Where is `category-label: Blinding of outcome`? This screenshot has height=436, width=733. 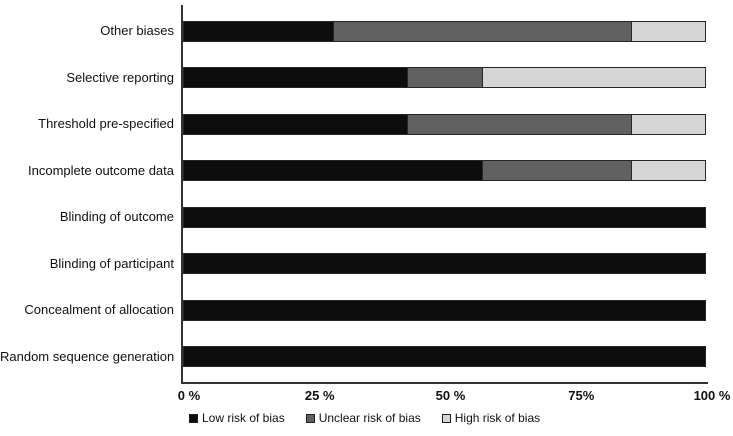
category-label: Blinding of outcome is located at coordinates (116, 217).